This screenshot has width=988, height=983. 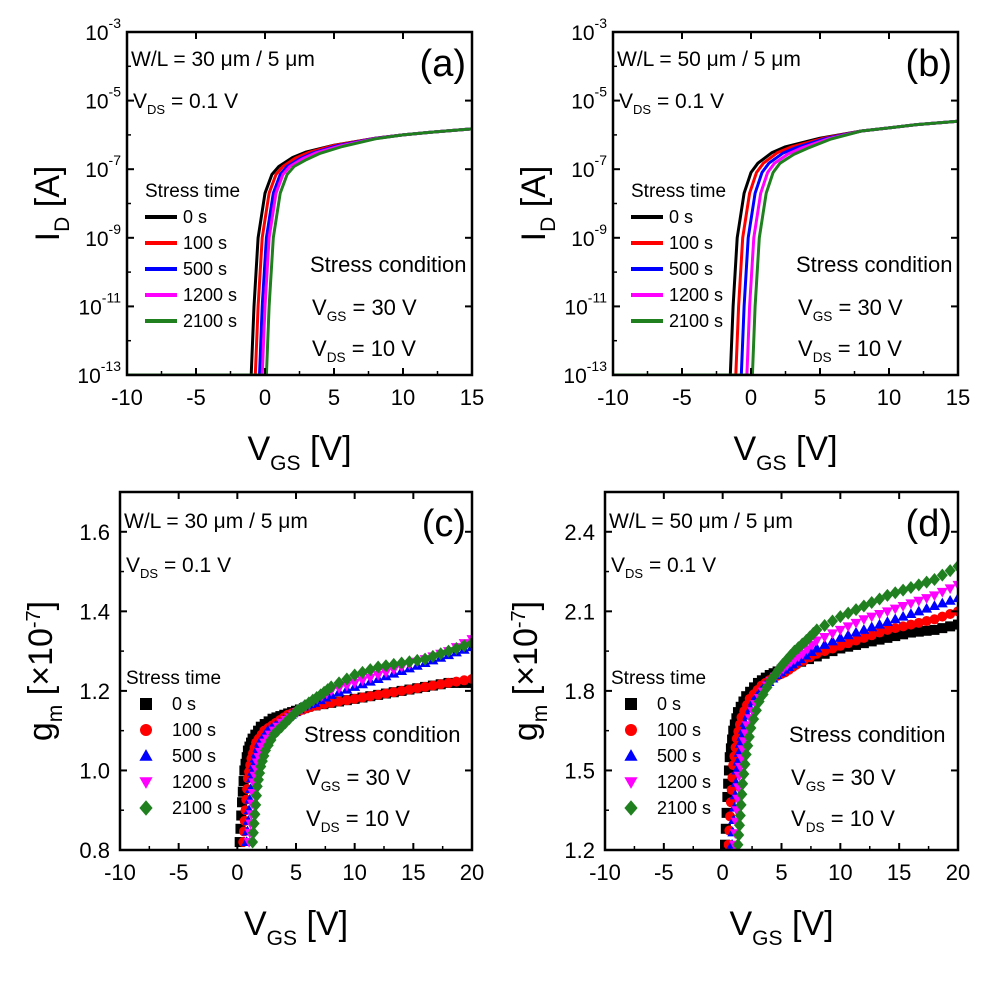 What do you see at coordinates (785, 247) in the screenshot?
I see `panel-b-plot-area` at bounding box center [785, 247].